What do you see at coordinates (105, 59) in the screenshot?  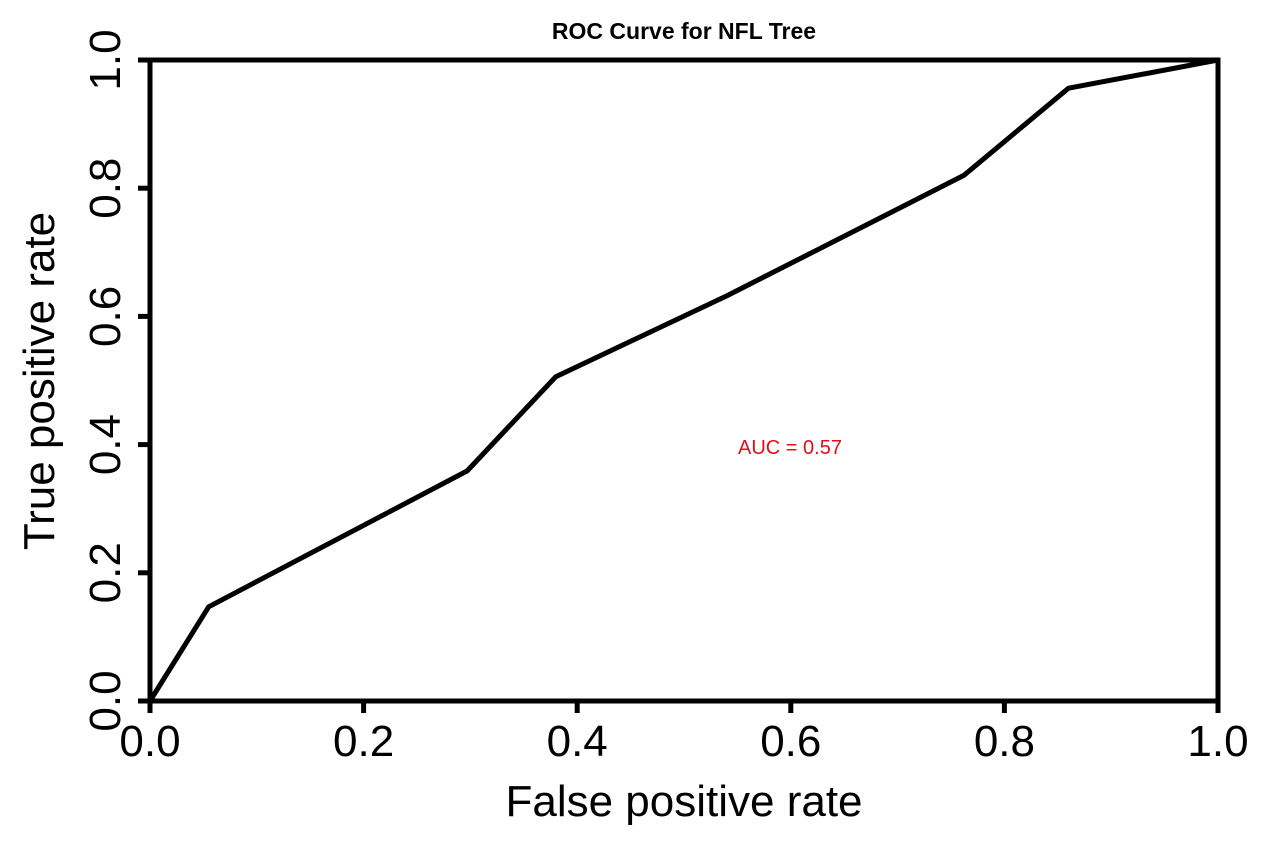 I see `y-tick-label: 1.0` at bounding box center [105, 59].